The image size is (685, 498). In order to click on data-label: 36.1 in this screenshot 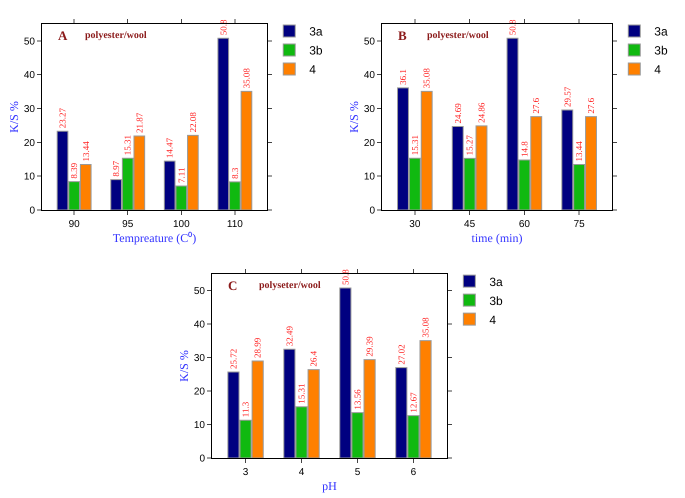, I will do `click(403, 77)`.